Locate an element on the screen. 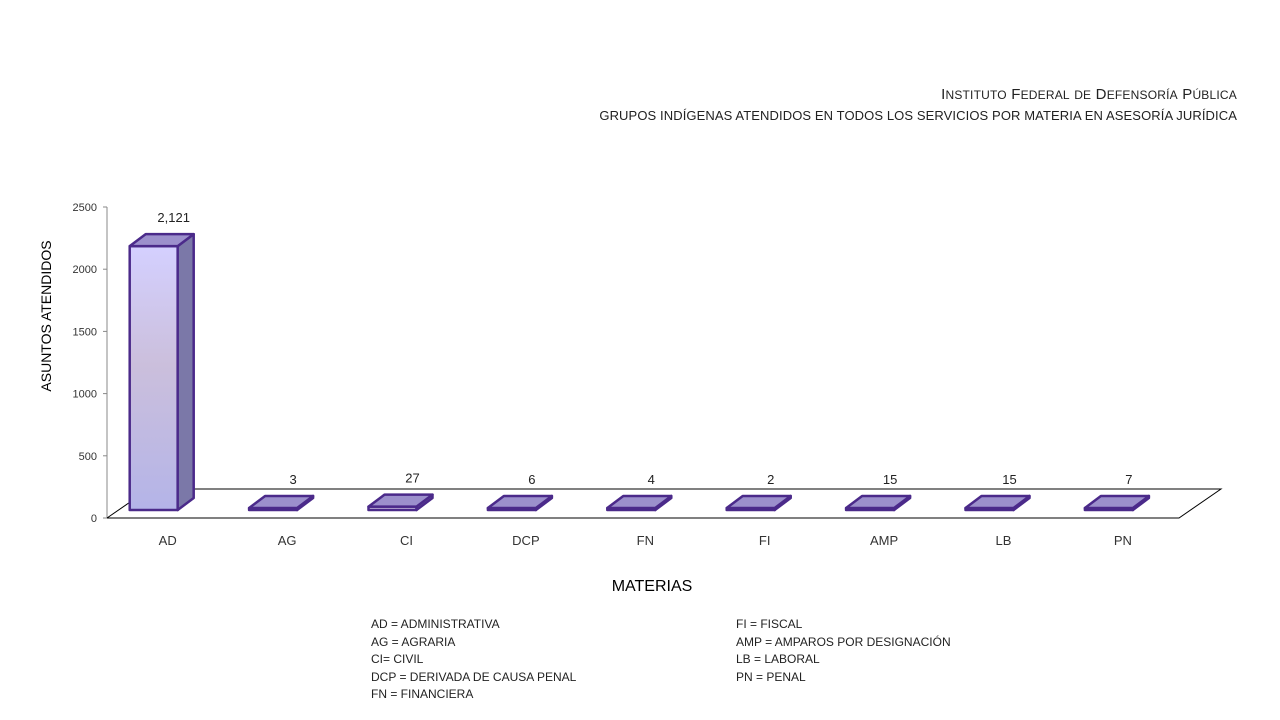 This screenshot has width=1280, height=720. x-tick-label: AD is located at coordinates (168, 540).